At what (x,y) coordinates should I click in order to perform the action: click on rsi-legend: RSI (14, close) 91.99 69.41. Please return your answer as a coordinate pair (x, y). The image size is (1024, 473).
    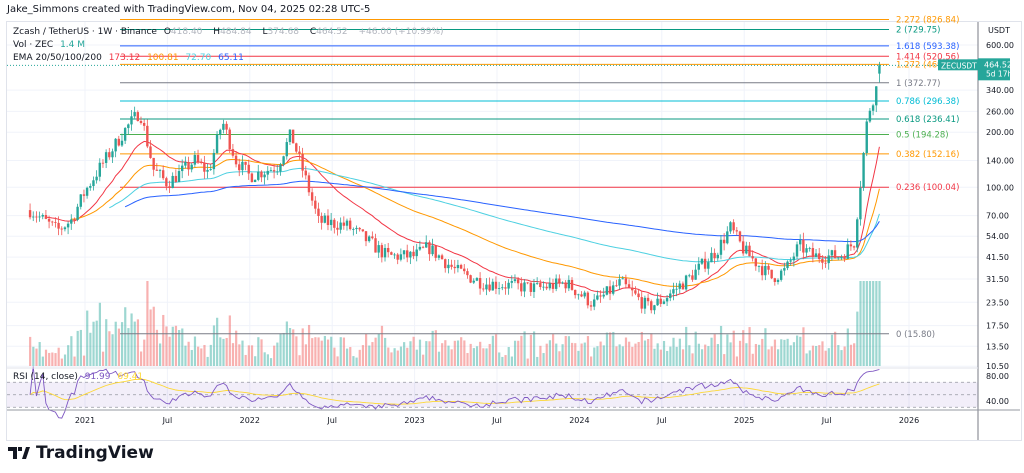
    Looking at the image, I should click on (80, 377).